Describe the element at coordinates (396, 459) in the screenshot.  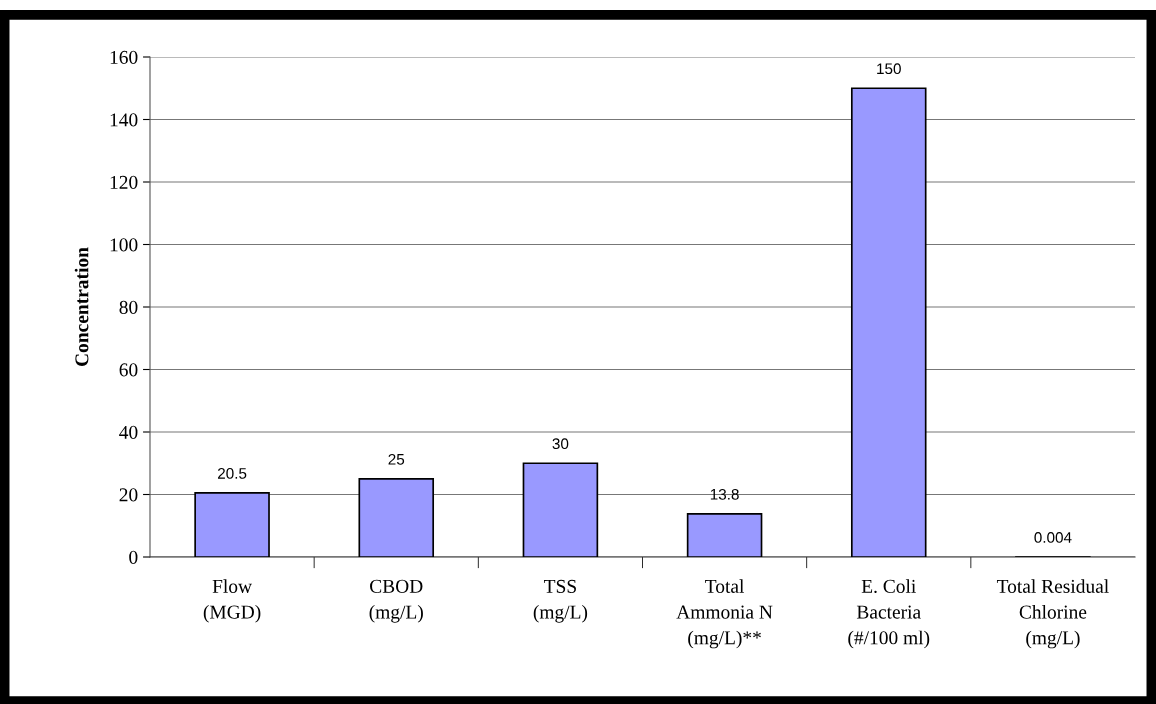
I see `data-label: 25` at that location.